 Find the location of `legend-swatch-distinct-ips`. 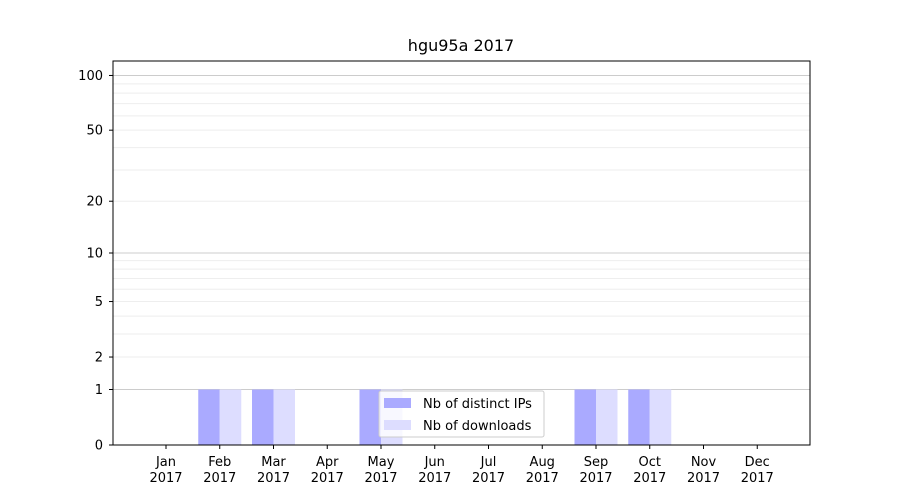

legend-swatch-distinct-ips is located at coordinates (397, 403).